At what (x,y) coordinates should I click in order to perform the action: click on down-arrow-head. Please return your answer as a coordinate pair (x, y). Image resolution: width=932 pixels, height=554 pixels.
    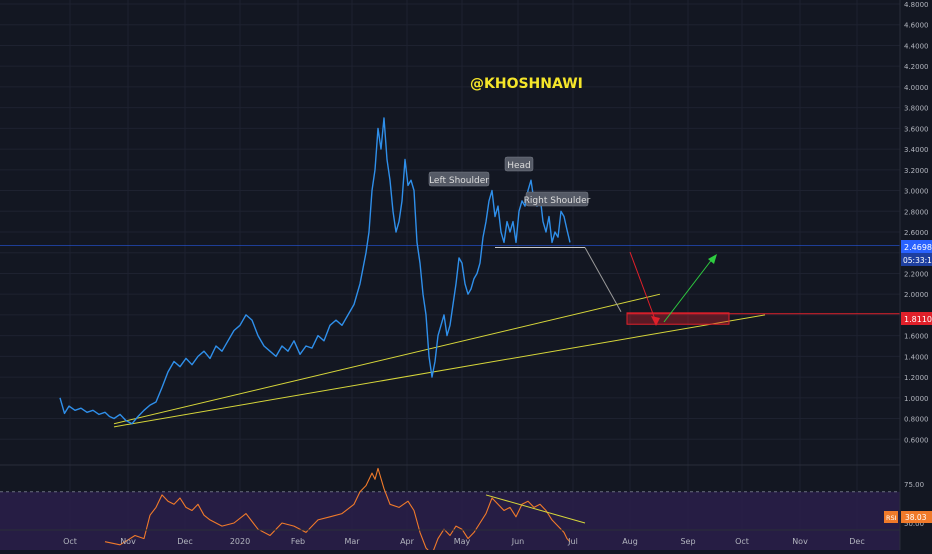
    Looking at the image, I should click on (655, 321).